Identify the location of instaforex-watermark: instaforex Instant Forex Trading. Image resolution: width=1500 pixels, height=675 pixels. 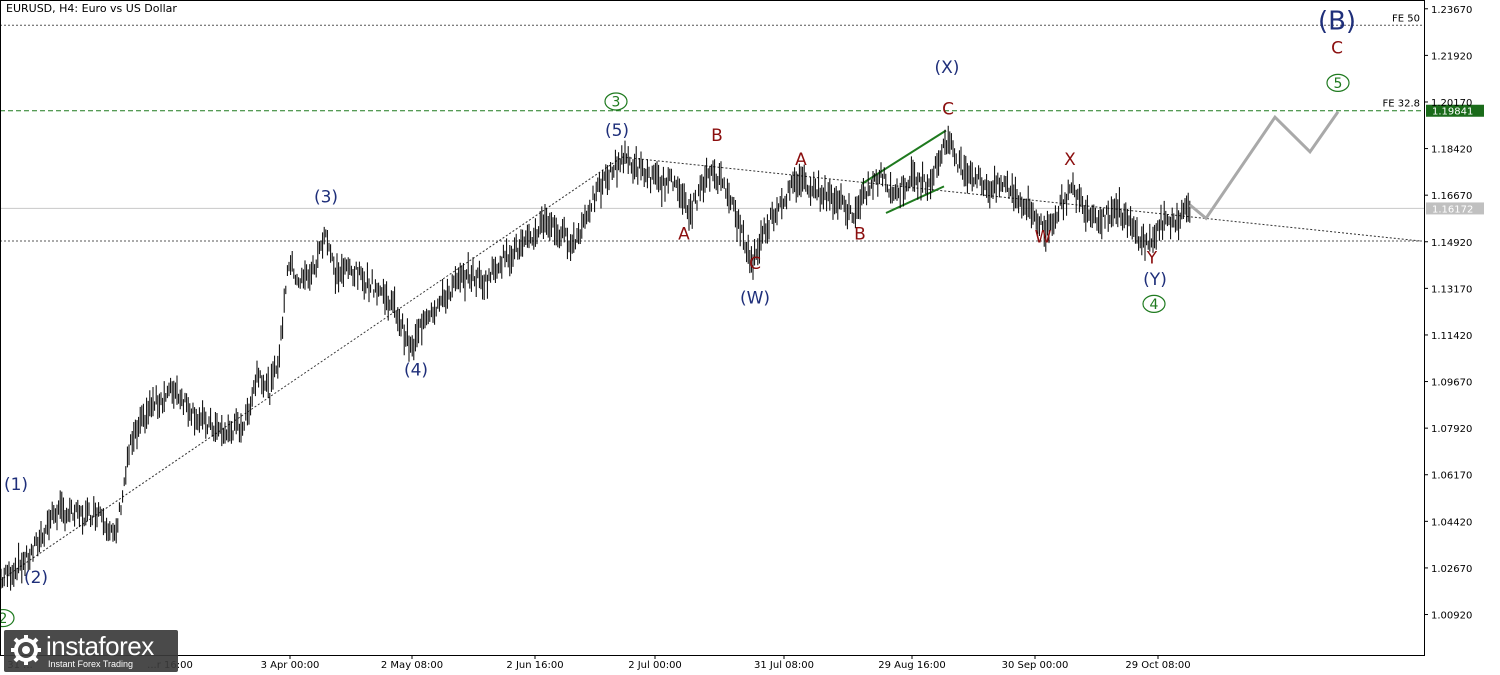
(91, 651).